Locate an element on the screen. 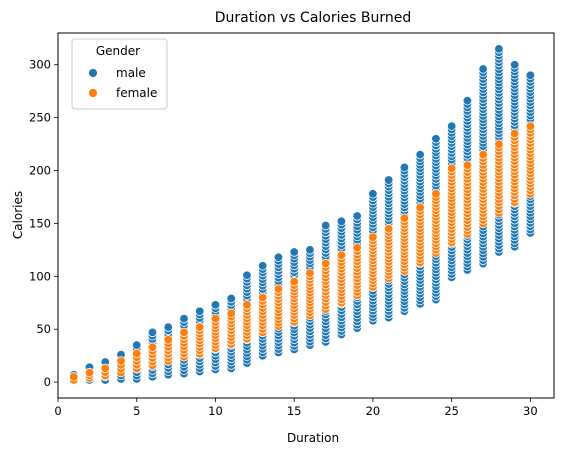 The width and height of the screenshot is (571, 455). x-axis-label: Duration is located at coordinates (313, 438).